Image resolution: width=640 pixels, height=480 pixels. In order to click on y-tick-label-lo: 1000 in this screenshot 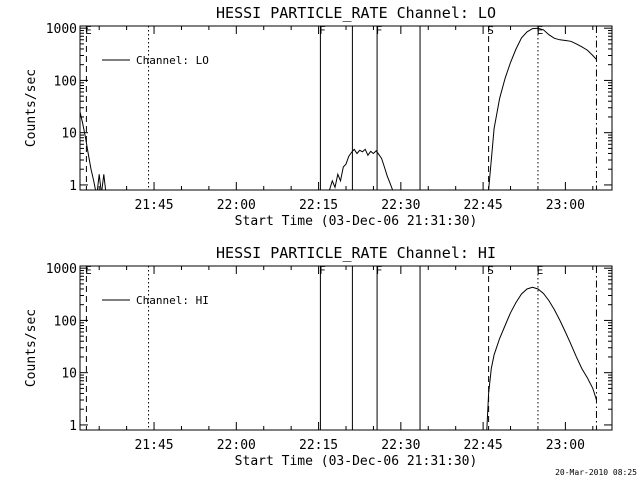, I will do `click(61, 29)`.